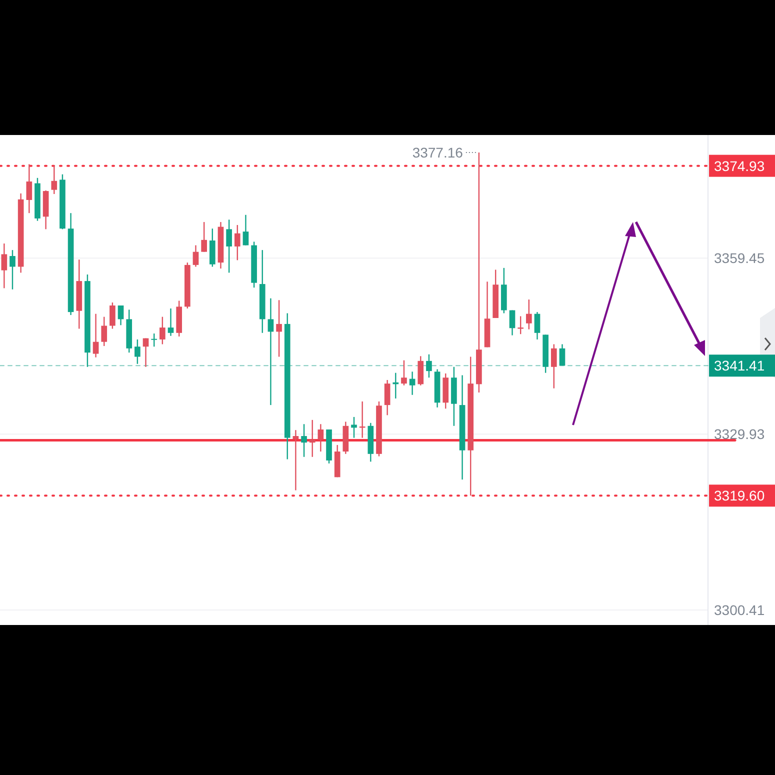 This screenshot has width=775, height=775. What do you see at coordinates (739, 366) in the screenshot?
I see `ref-line-label: 3341.41` at bounding box center [739, 366].